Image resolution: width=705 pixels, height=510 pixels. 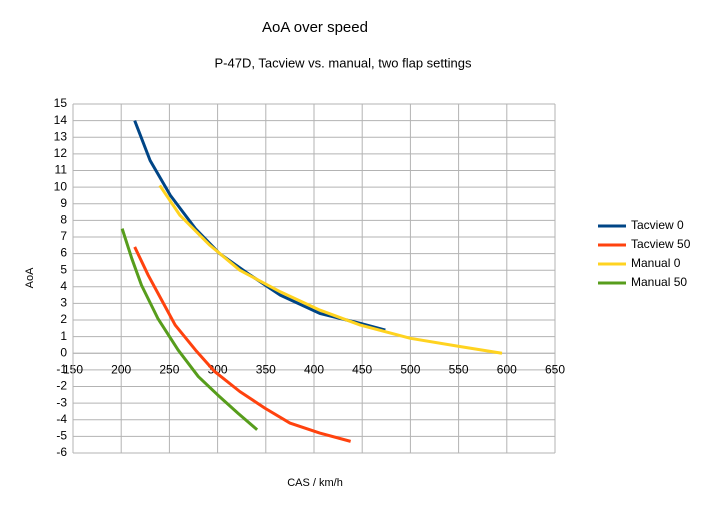 I want to click on x-tick-label: 250, so click(x=169, y=369).